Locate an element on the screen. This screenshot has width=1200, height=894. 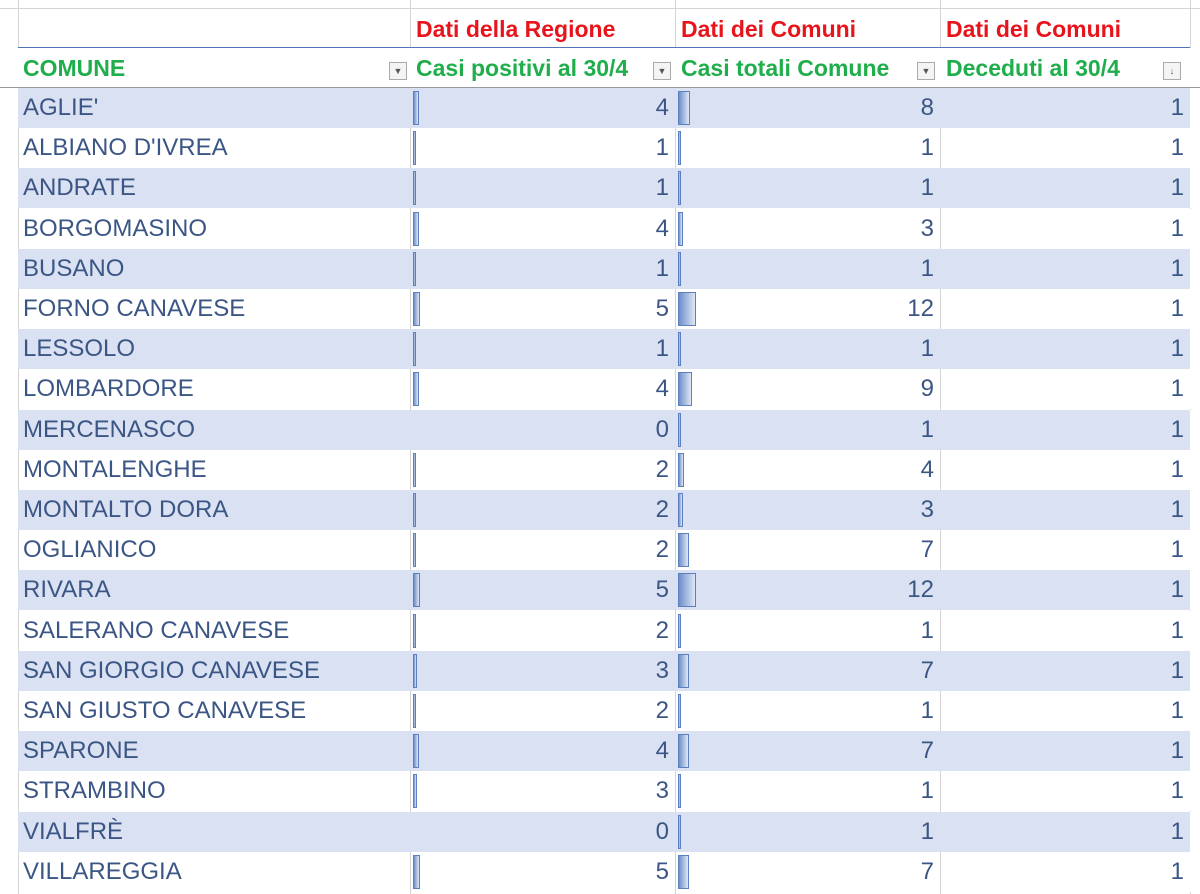
cell-comune: SAN GIUSTO CANAVESE is located at coordinates (165, 710).